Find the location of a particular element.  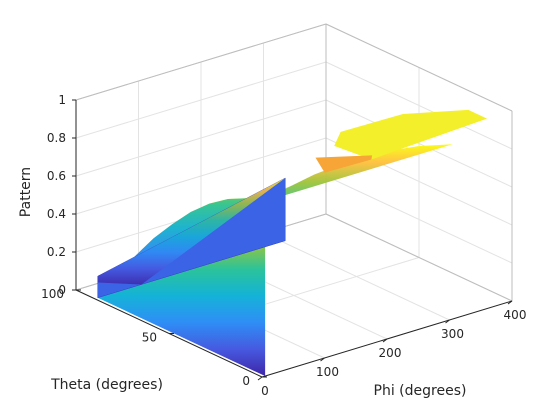

z-tick-label: 0.6 is located at coordinates (56, 176).